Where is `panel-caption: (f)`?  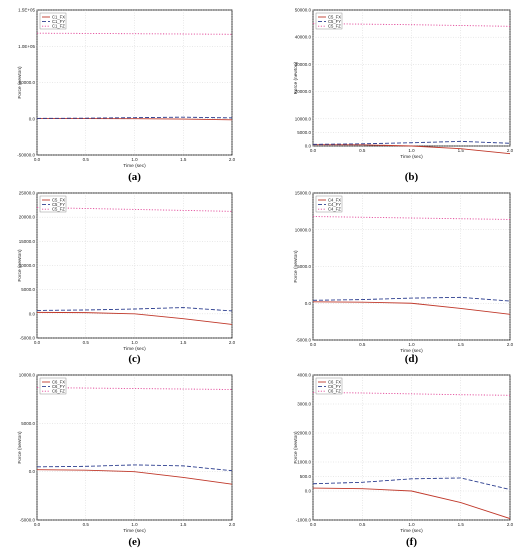 panel-caption: (f) is located at coordinates (411, 542).